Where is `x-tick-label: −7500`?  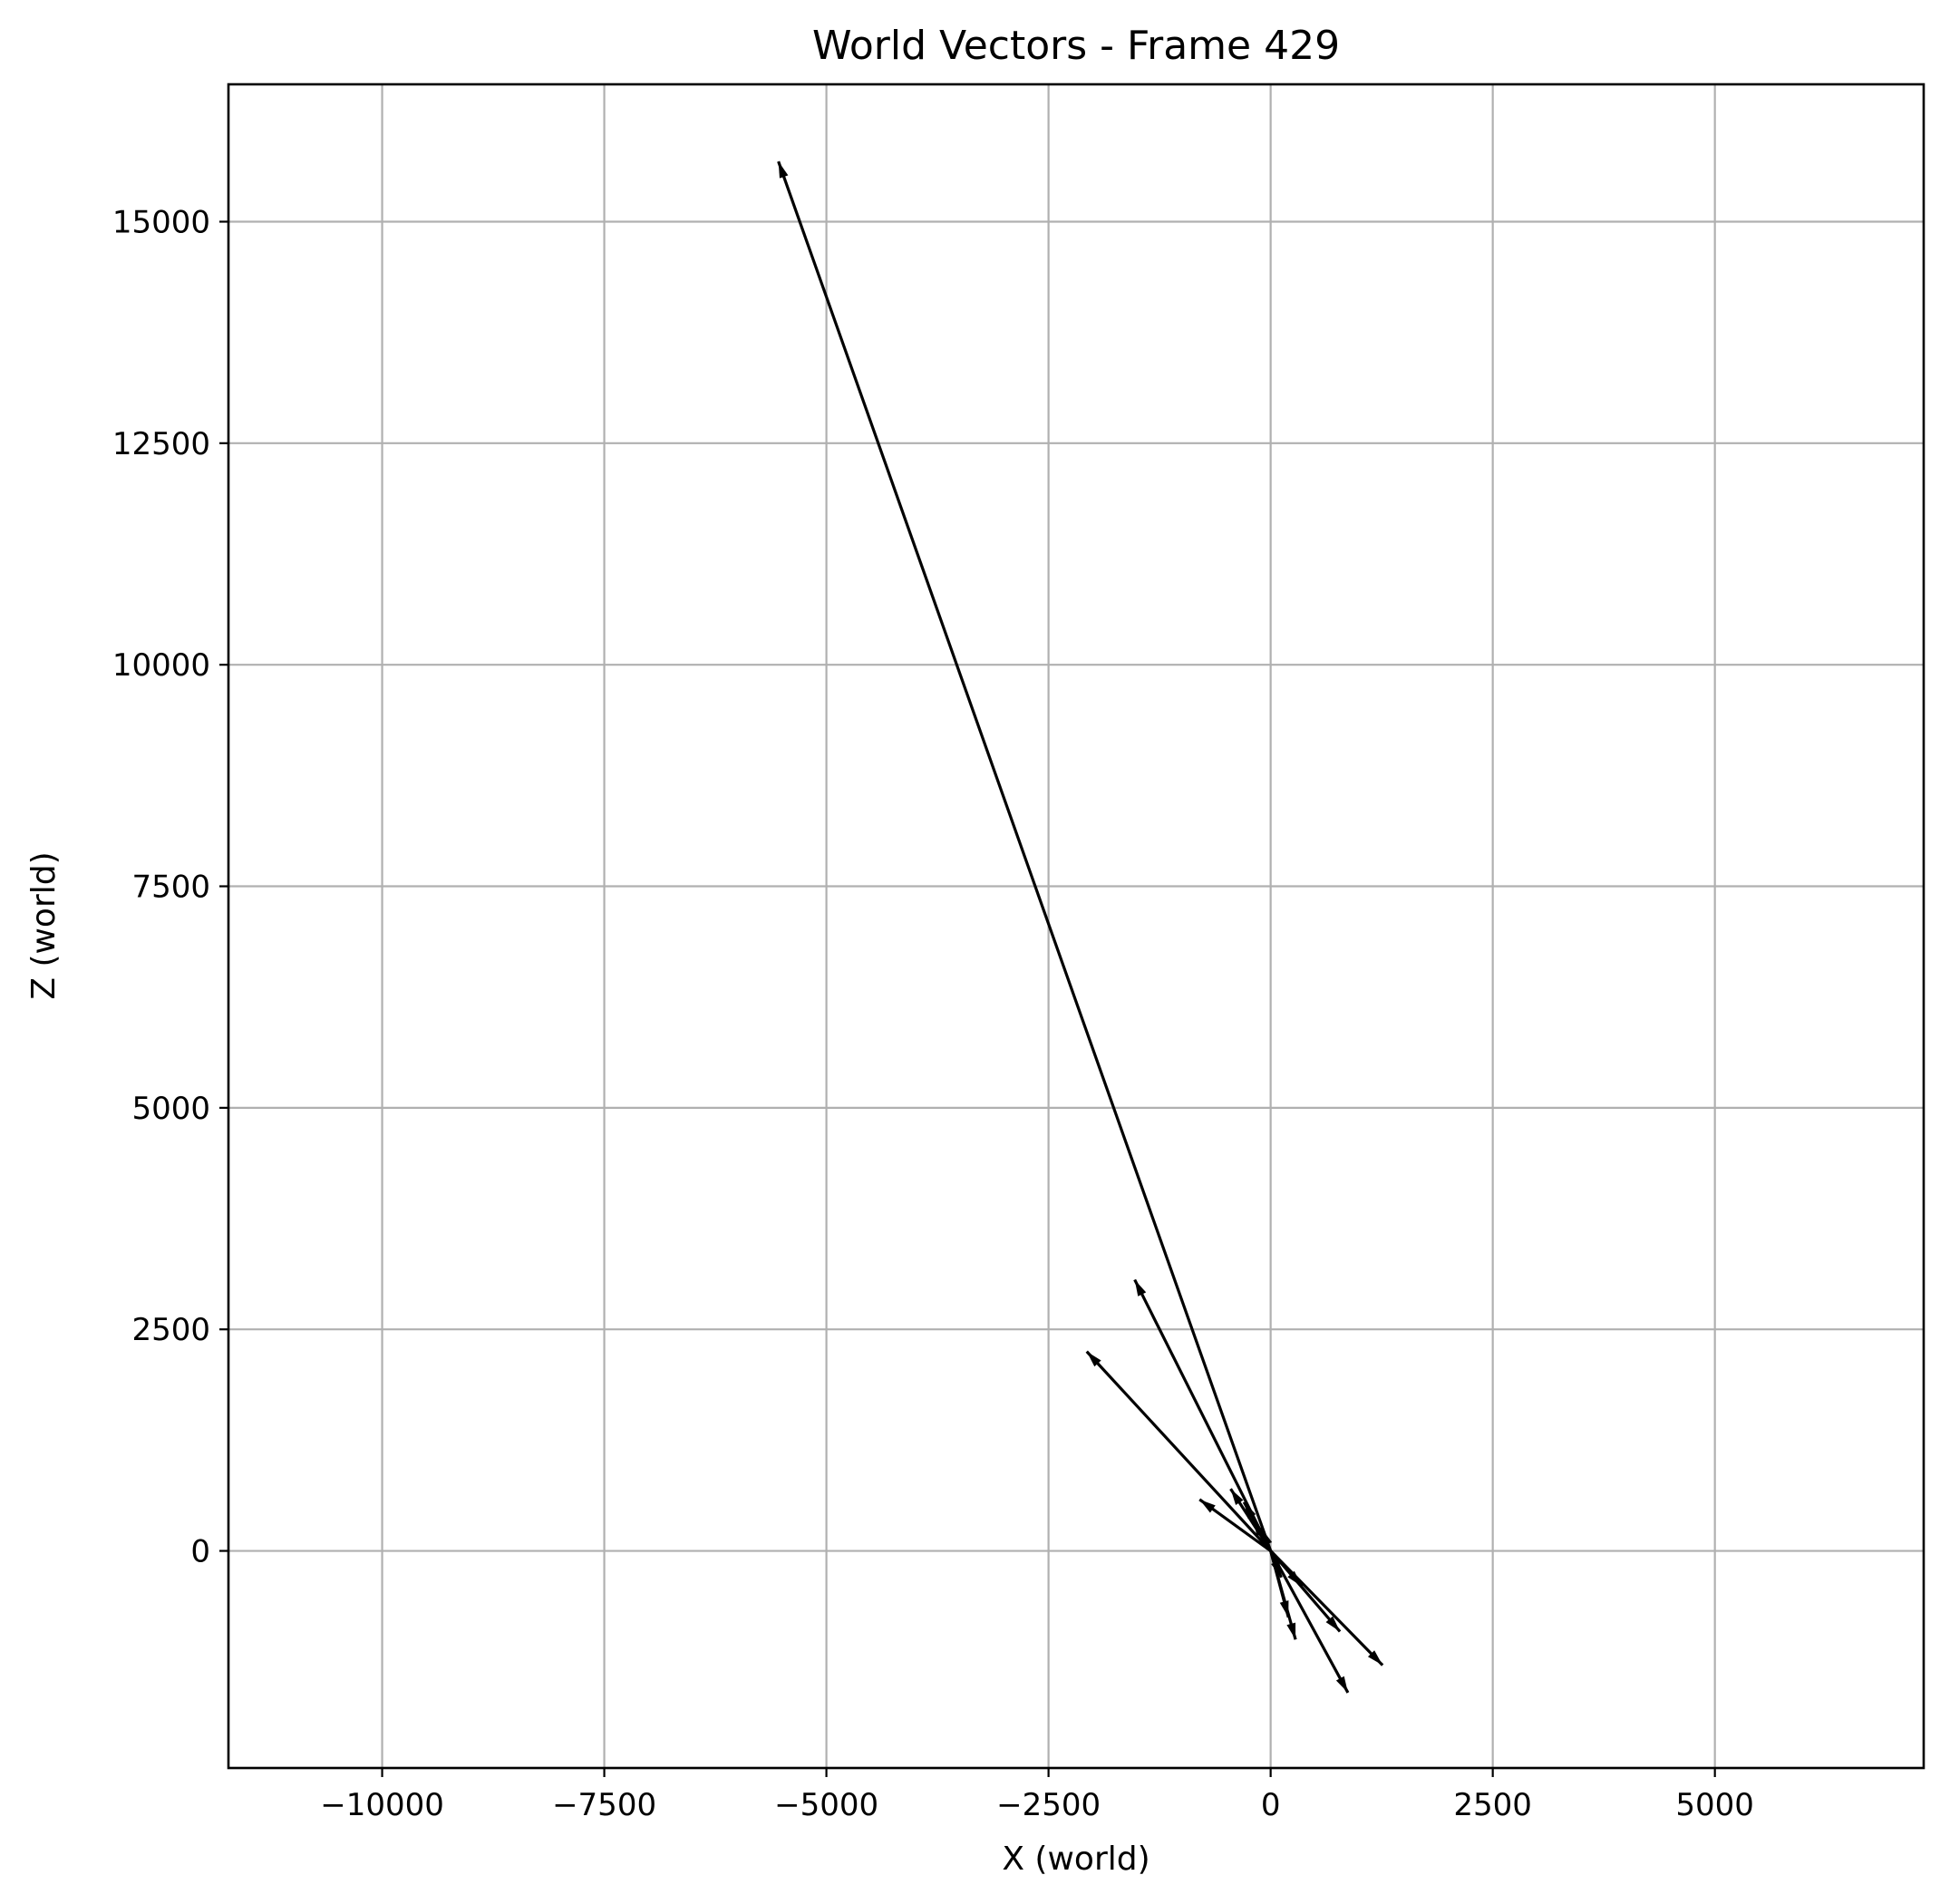
x-tick-label: −7500 is located at coordinates (604, 1805).